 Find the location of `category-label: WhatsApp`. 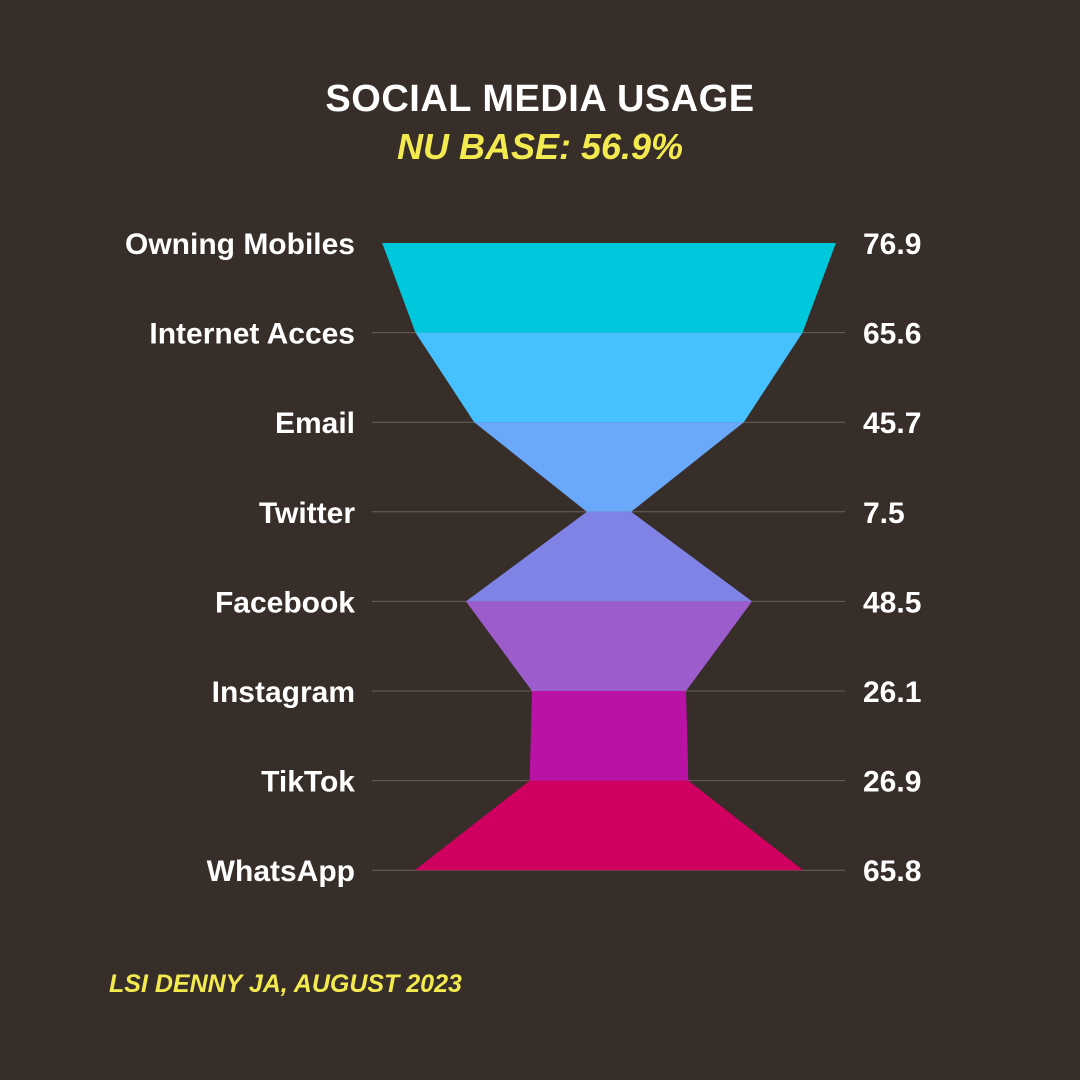

category-label: WhatsApp is located at coordinates (281, 871).